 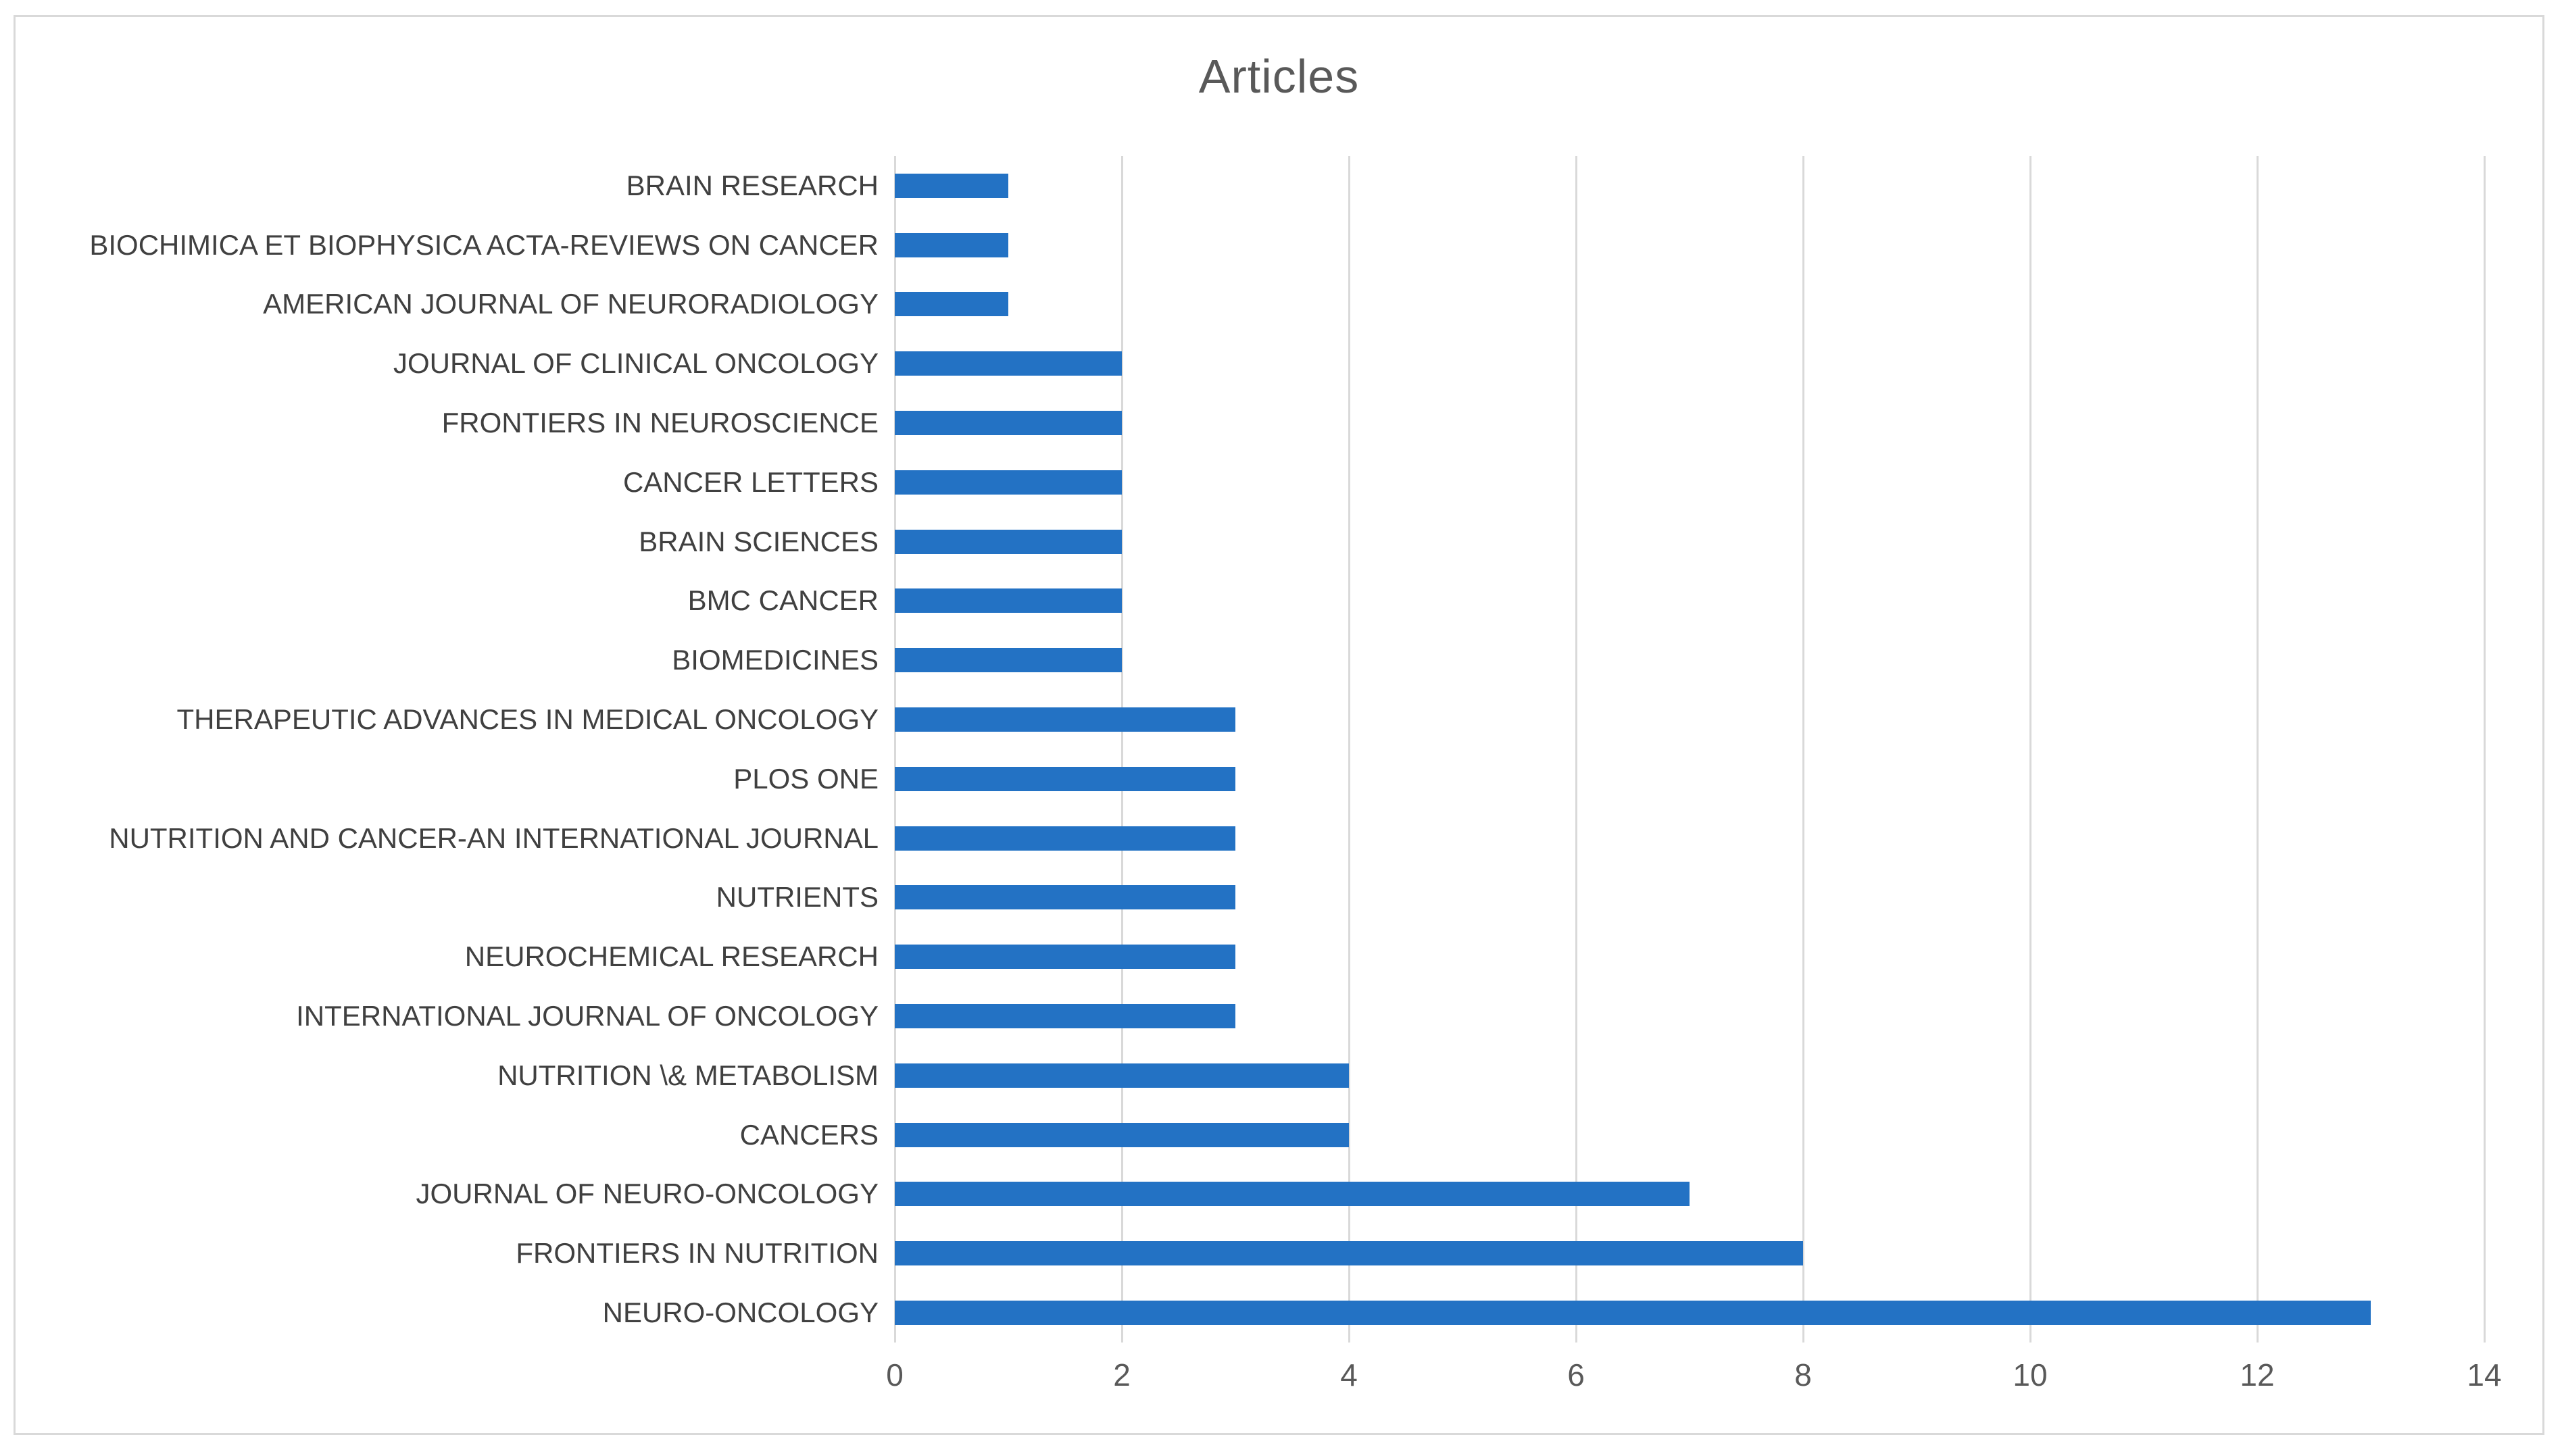 What do you see at coordinates (455, 482) in the screenshot?
I see `category-label-row: CANCER LETTERS` at bounding box center [455, 482].